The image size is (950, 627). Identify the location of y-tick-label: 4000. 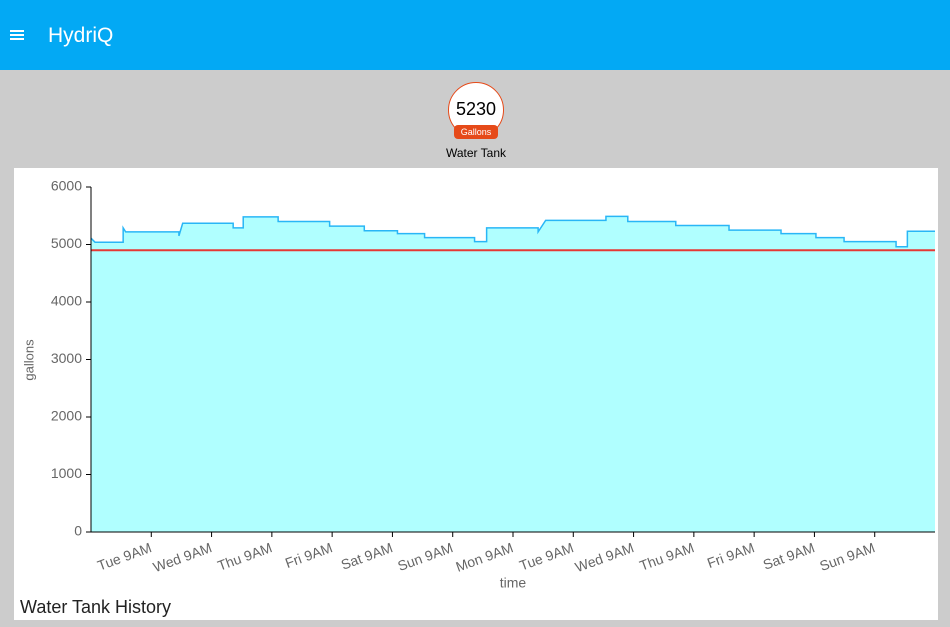
(66, 301).